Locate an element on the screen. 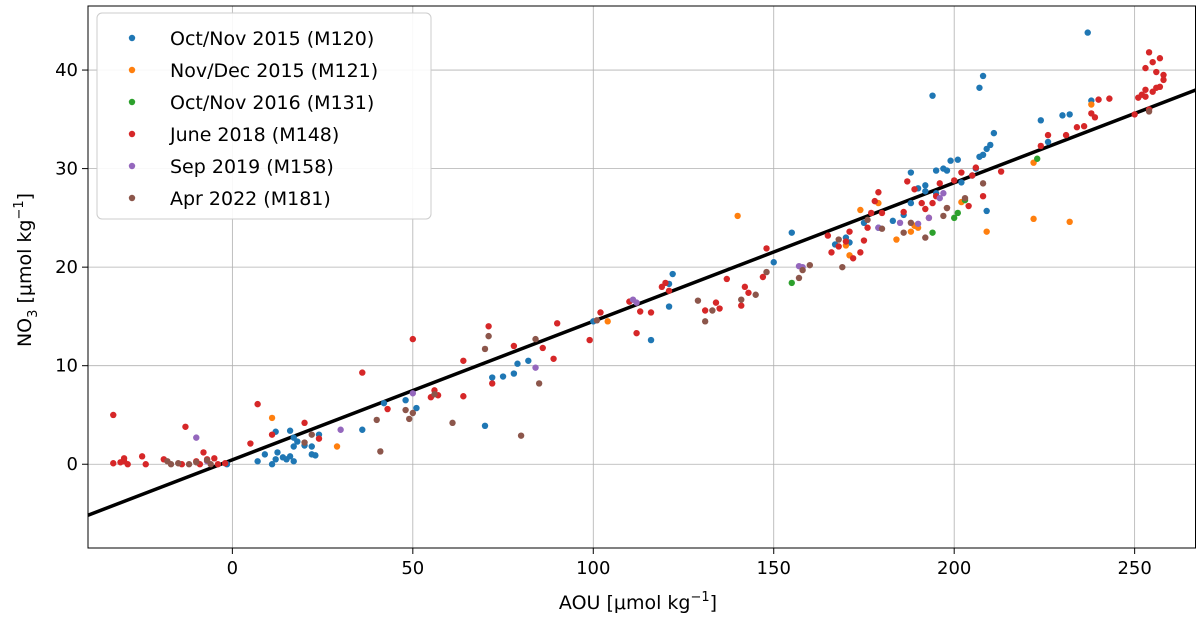  x-tick-label: 200 is located at coordinates (954, 568).